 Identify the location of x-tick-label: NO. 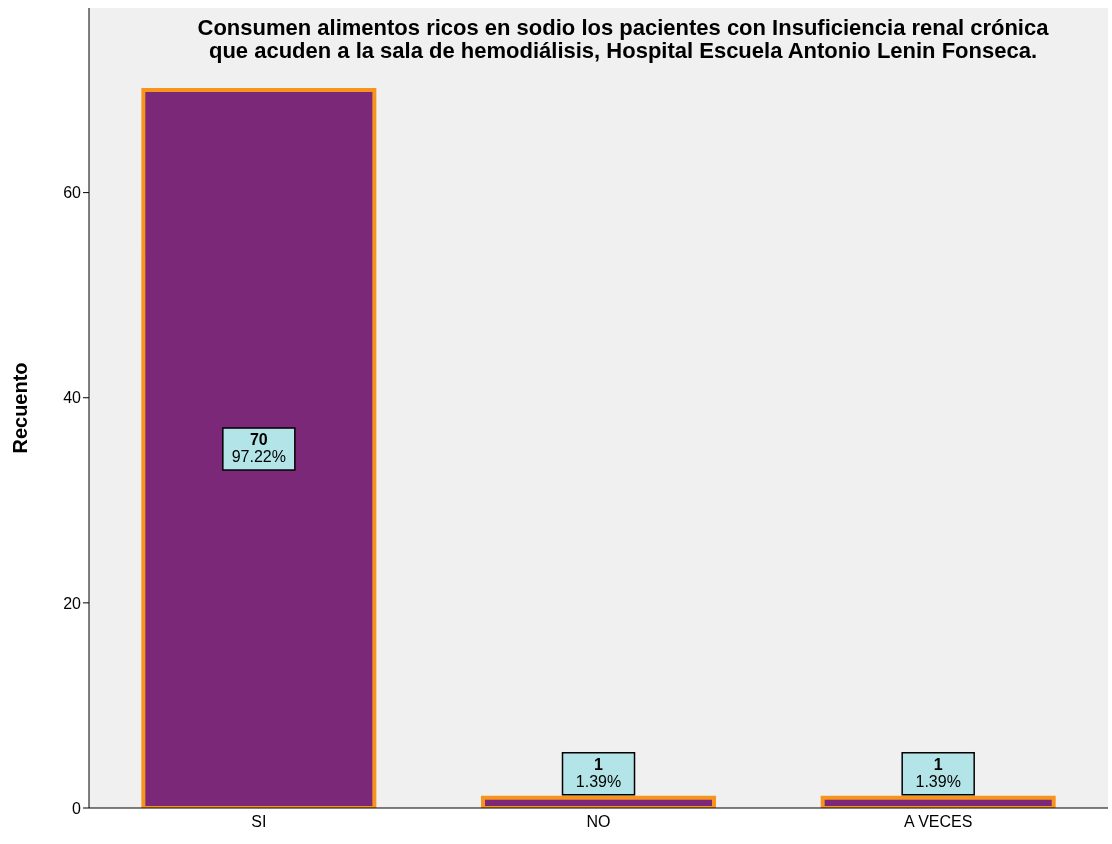
(598, 822).